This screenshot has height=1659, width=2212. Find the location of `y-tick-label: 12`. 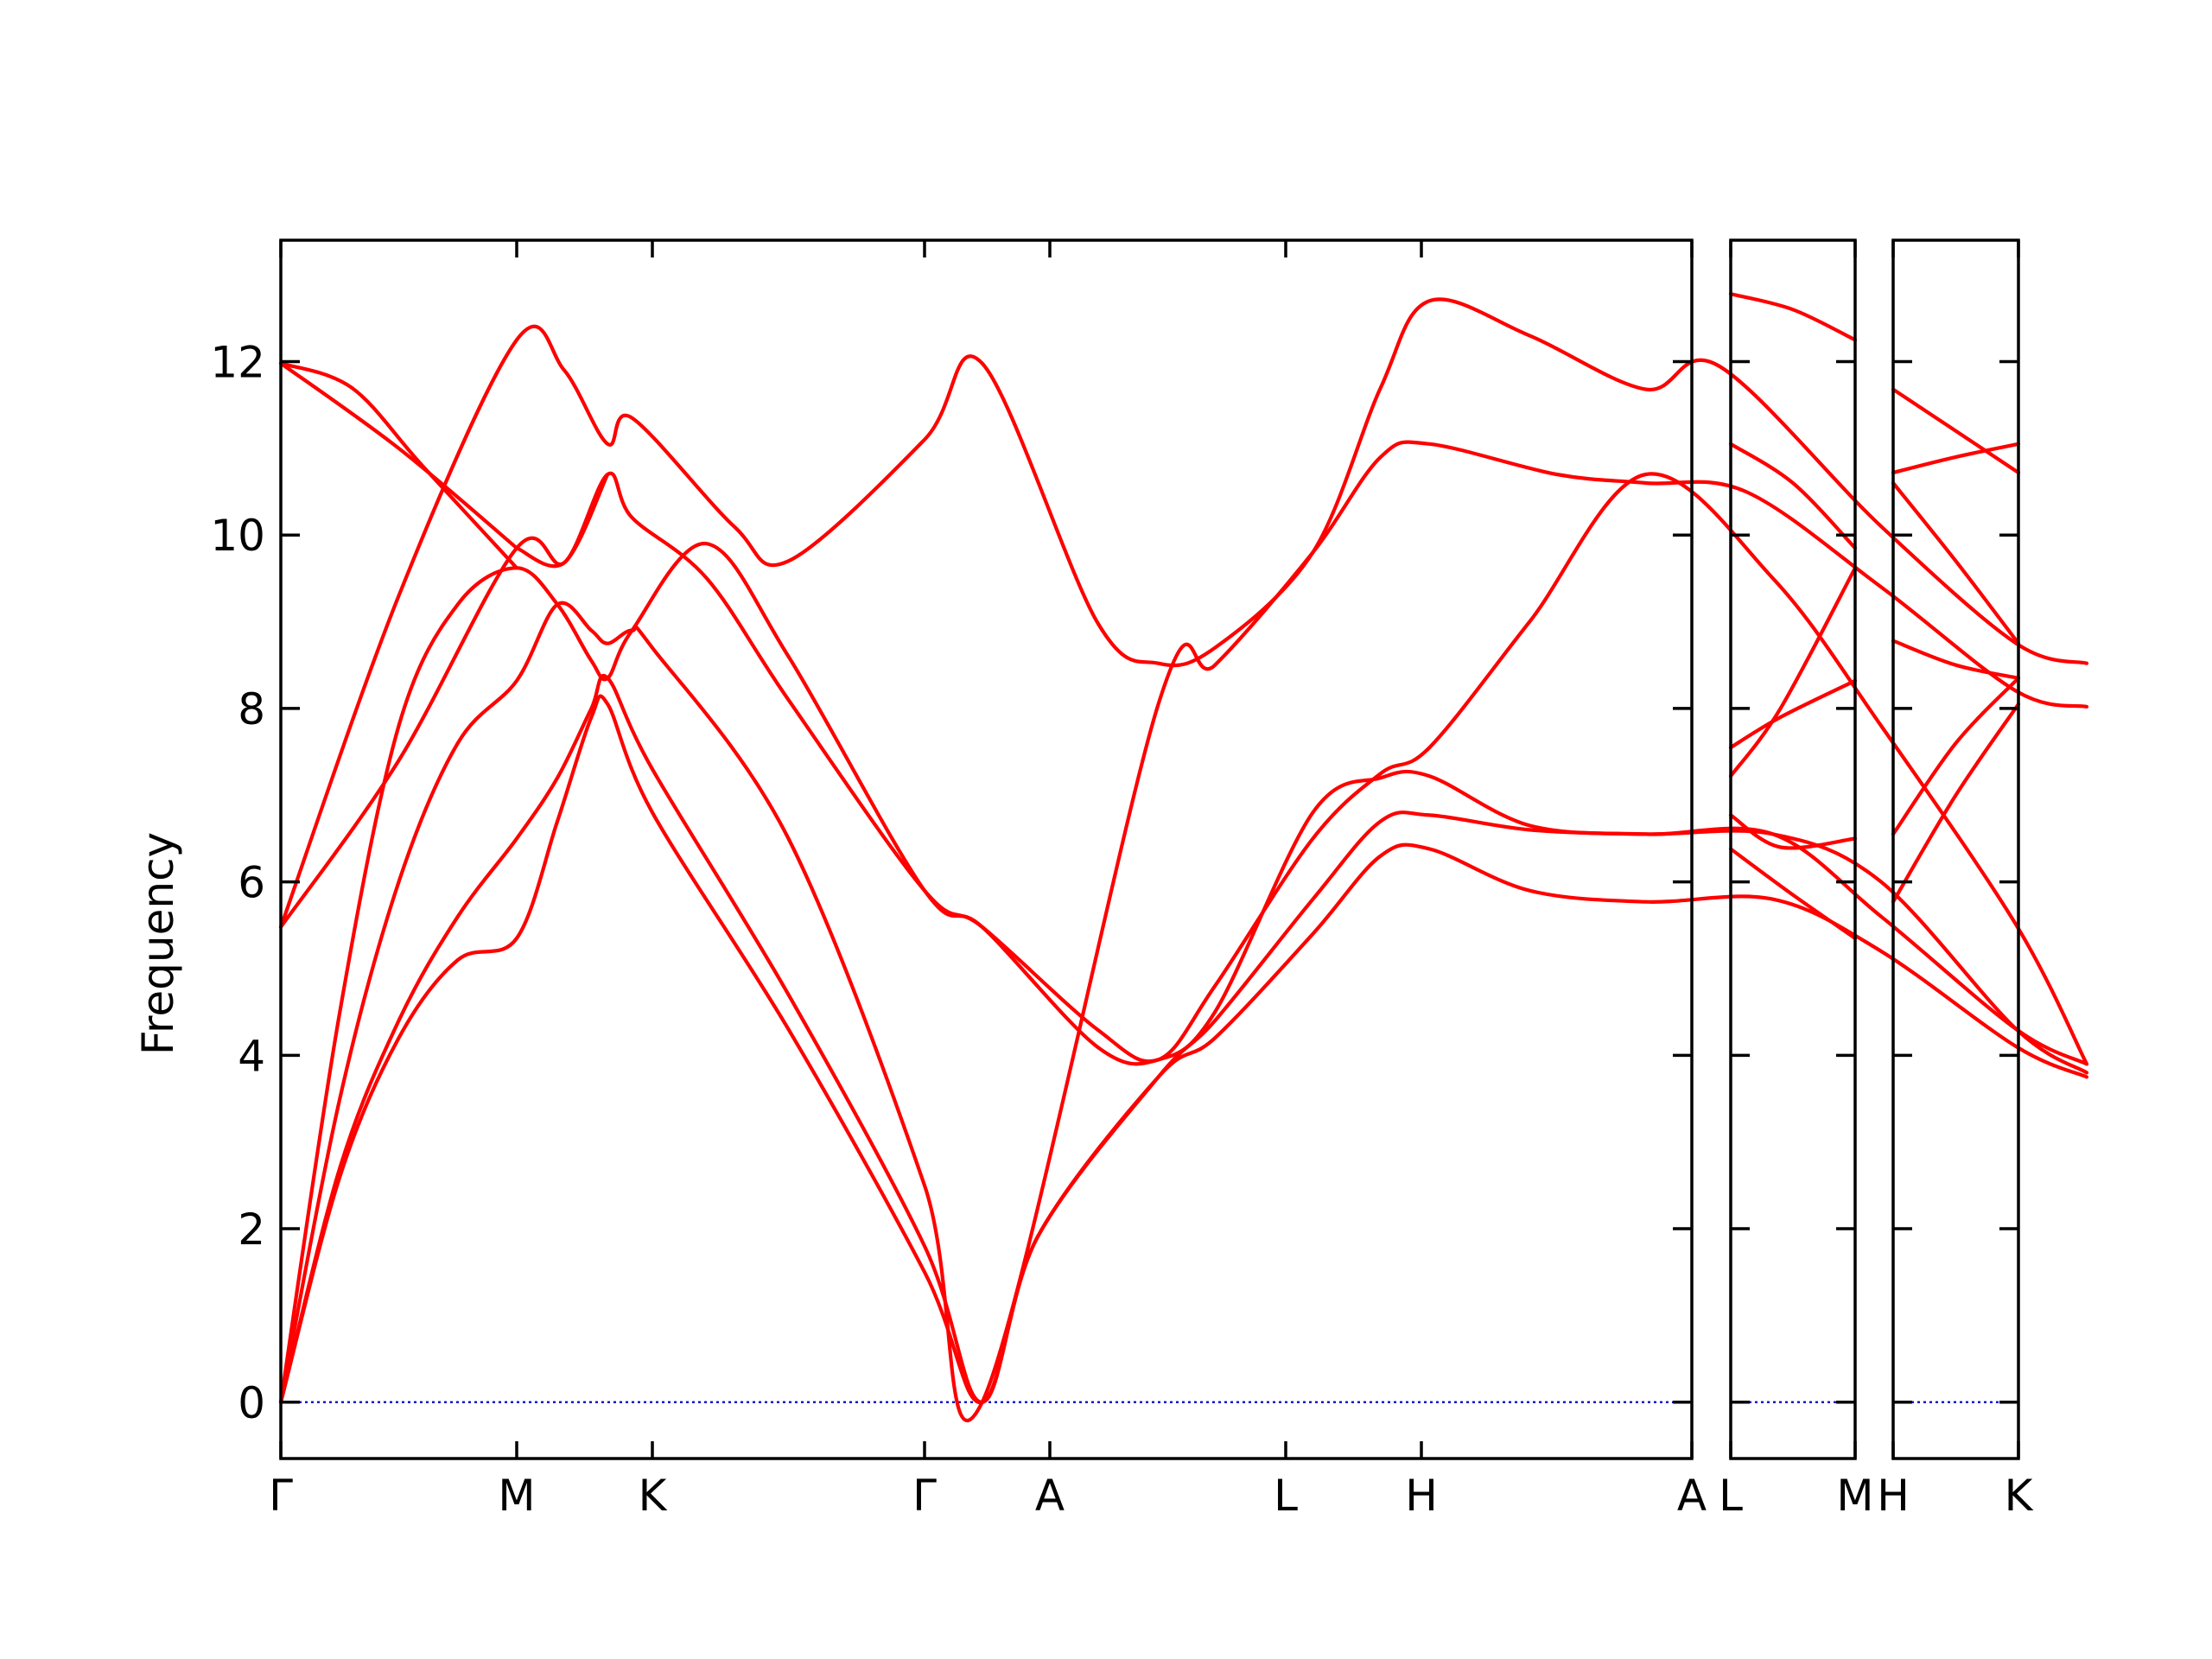

y-tick-label: 12 is located at coordinates (237, 362).